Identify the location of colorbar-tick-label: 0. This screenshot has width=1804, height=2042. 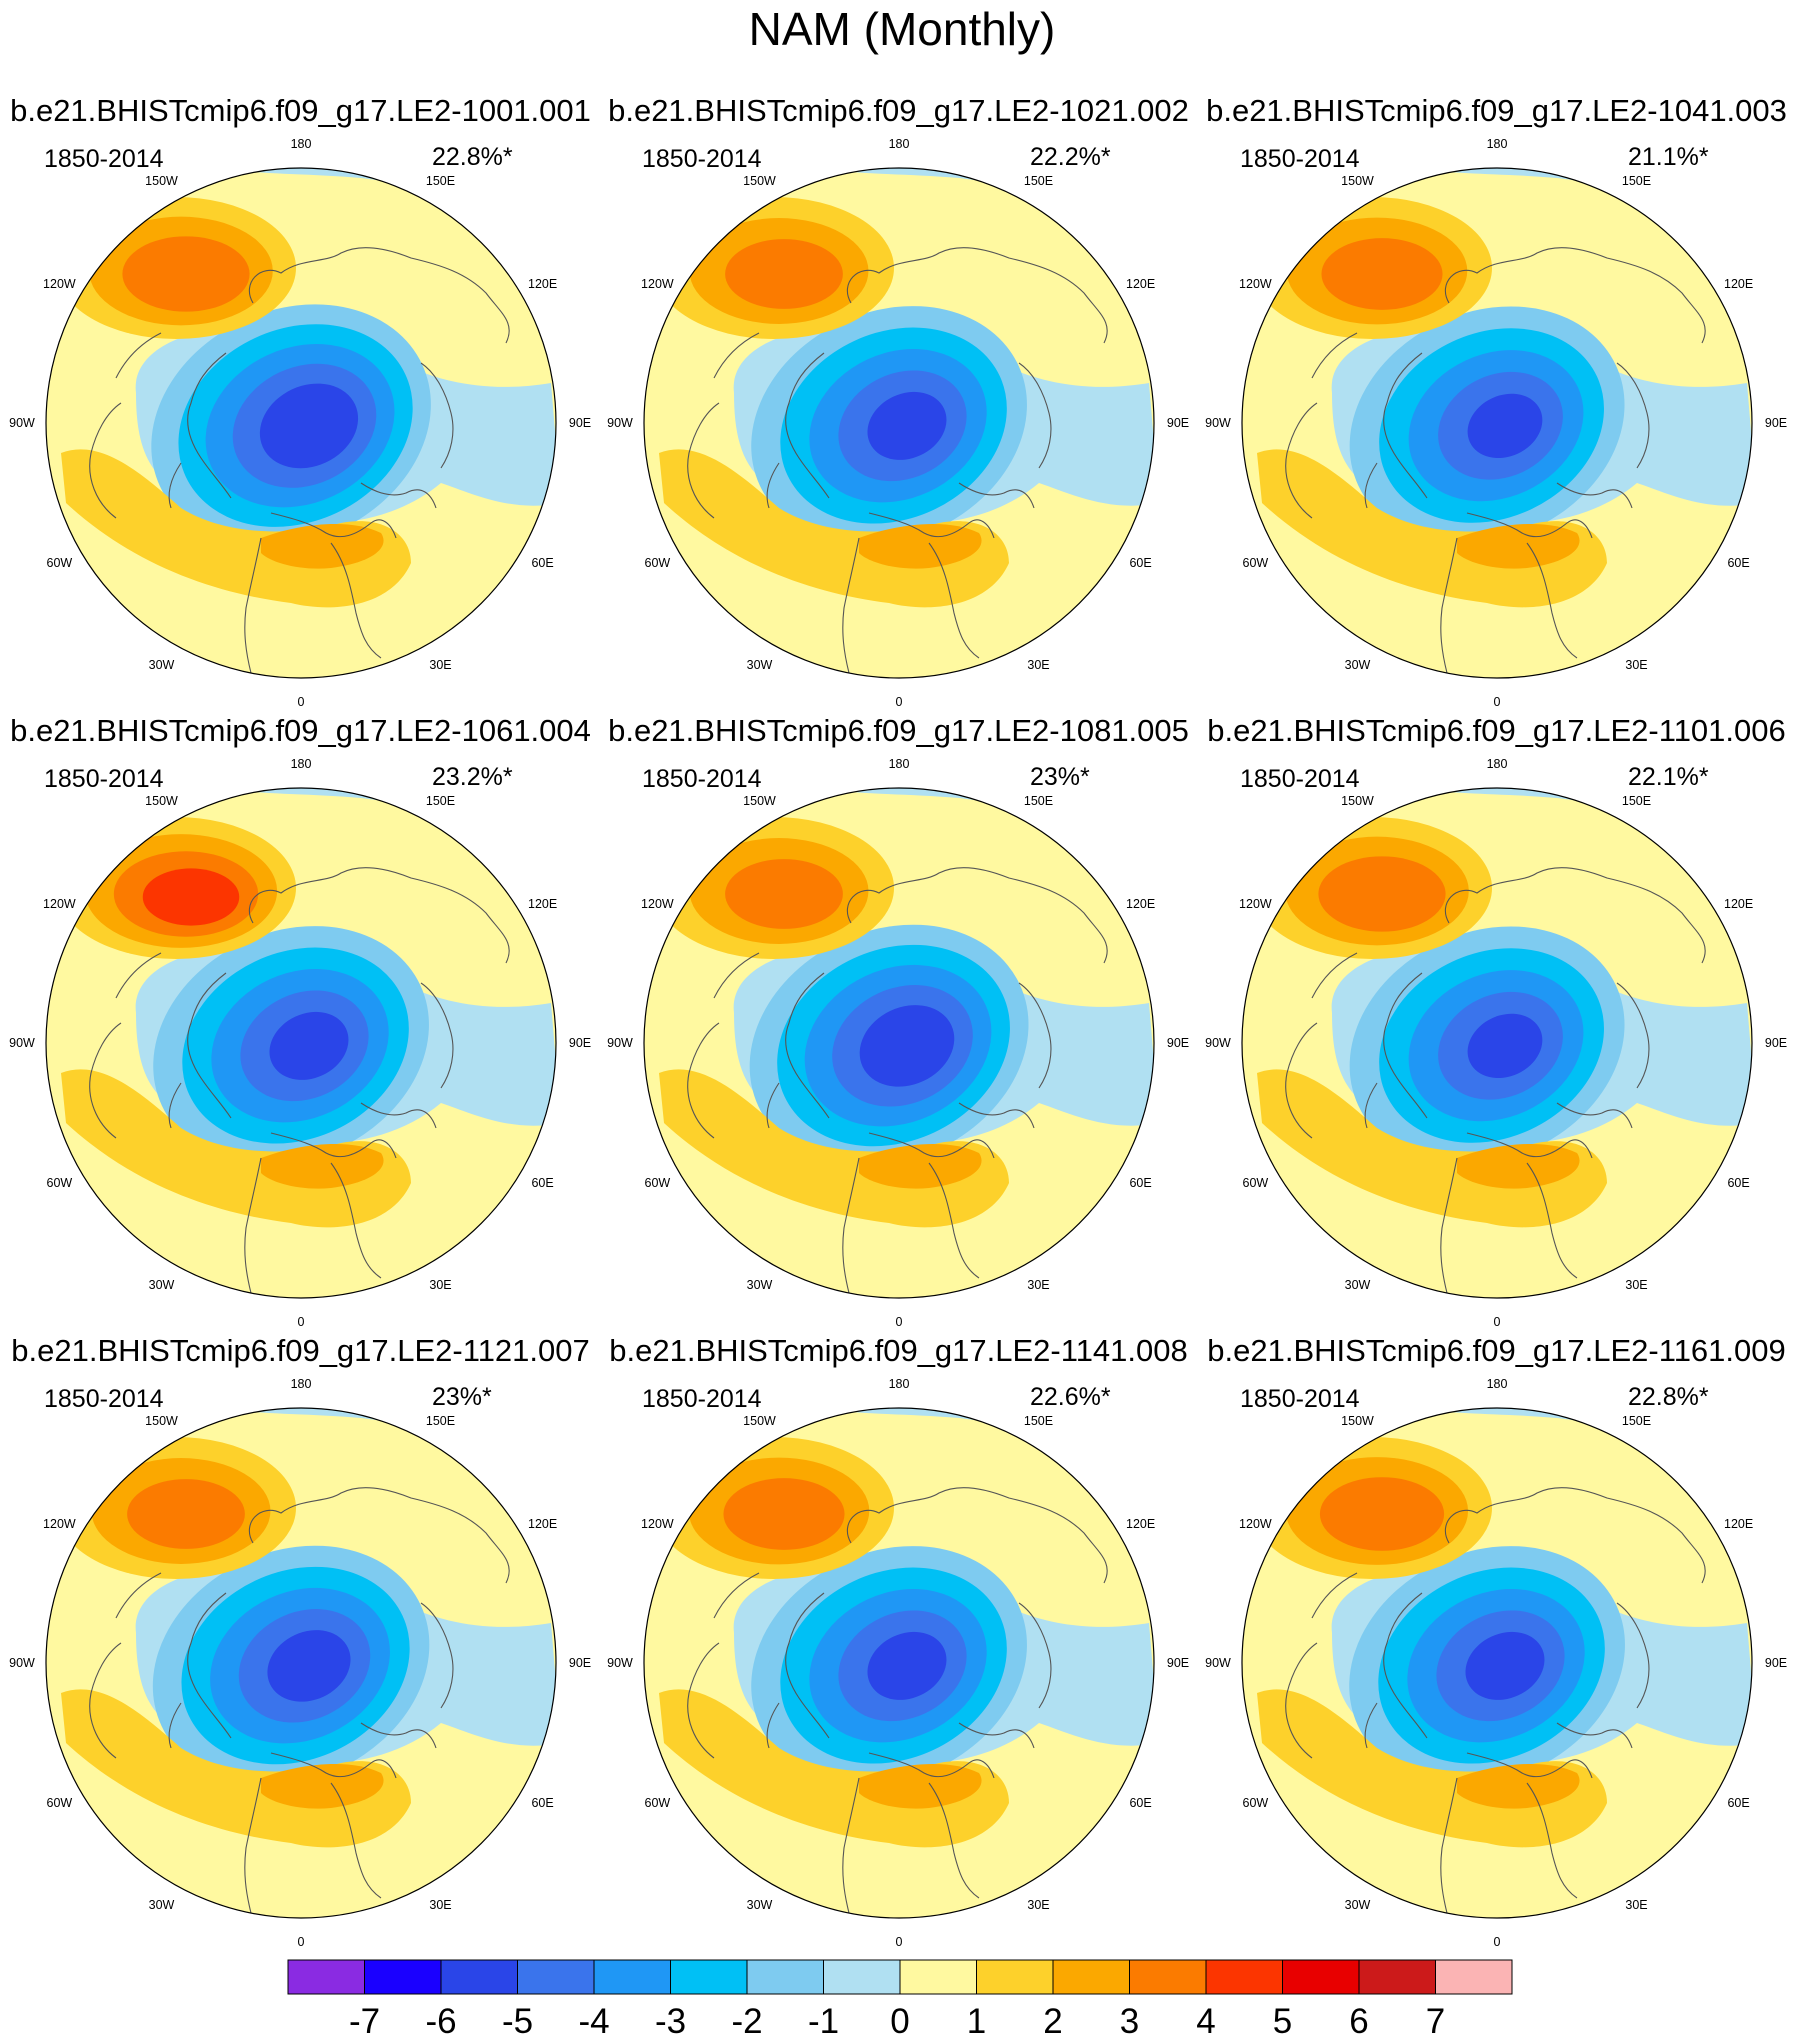
(900, 2021).